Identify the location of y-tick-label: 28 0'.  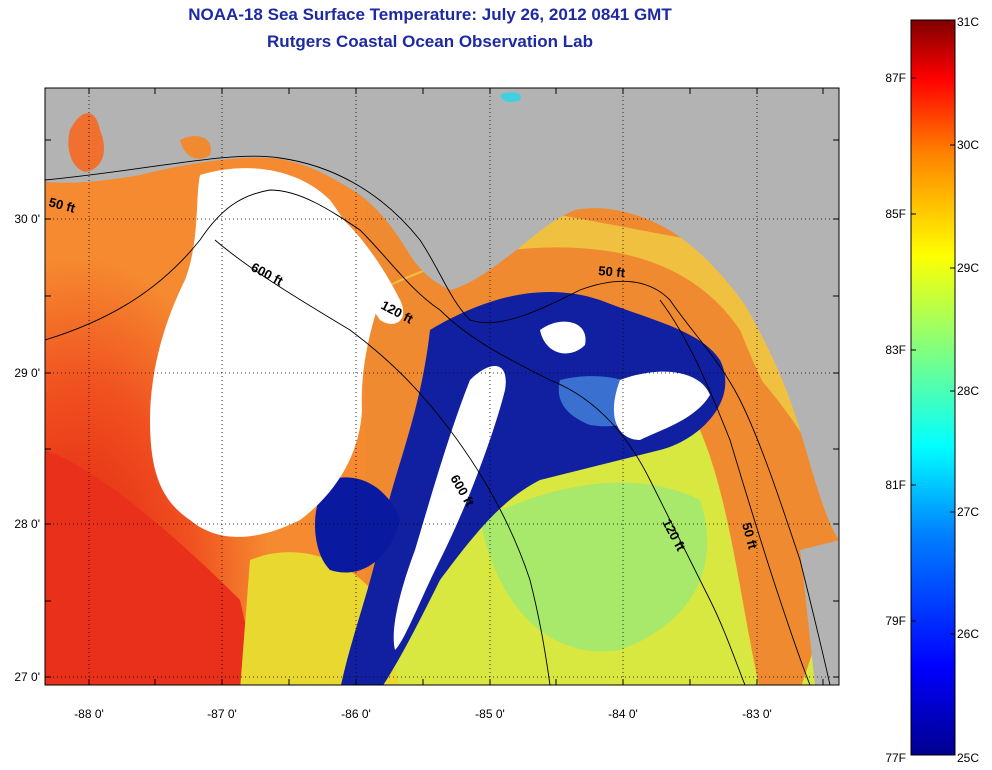
(27, 524).